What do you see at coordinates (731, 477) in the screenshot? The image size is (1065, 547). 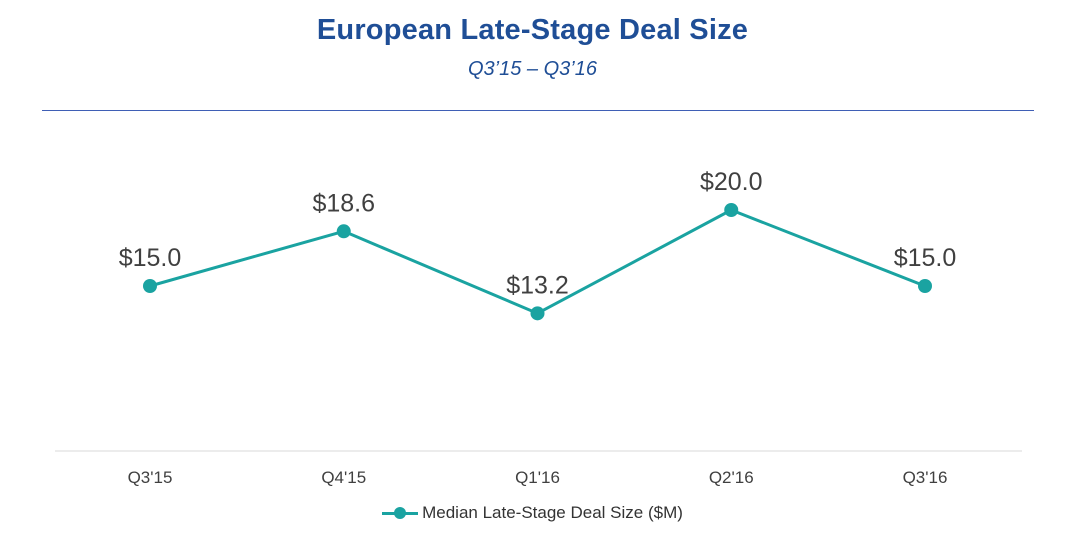 I see `x-tick-label: Q2'16` at bounding box center [731, 477].